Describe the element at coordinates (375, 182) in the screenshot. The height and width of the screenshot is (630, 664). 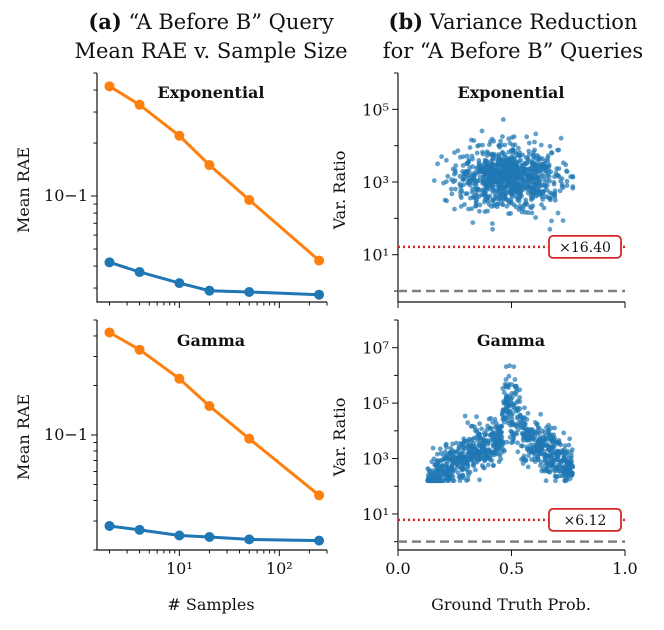
I see `y-tick-label: 10³` at that location.